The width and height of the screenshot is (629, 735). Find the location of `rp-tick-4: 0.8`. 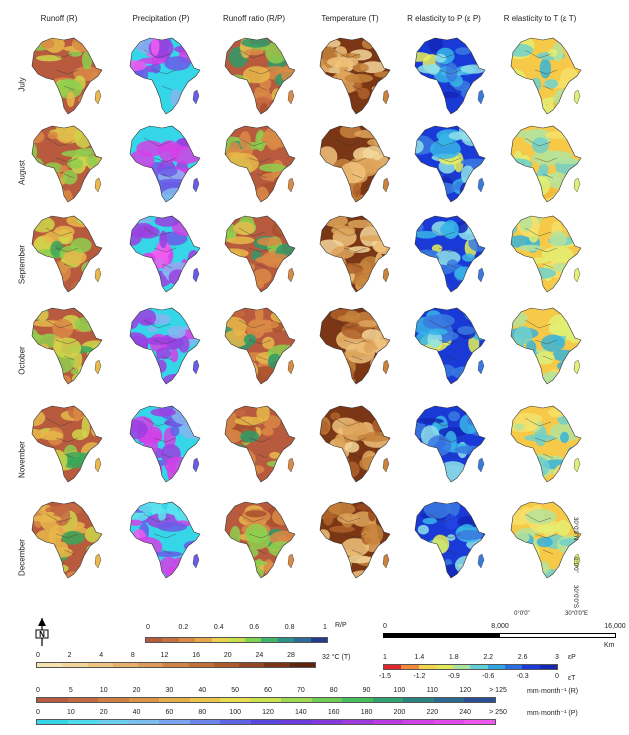

rp-tick-4: 0.8 is located at coordinates (289, 627).